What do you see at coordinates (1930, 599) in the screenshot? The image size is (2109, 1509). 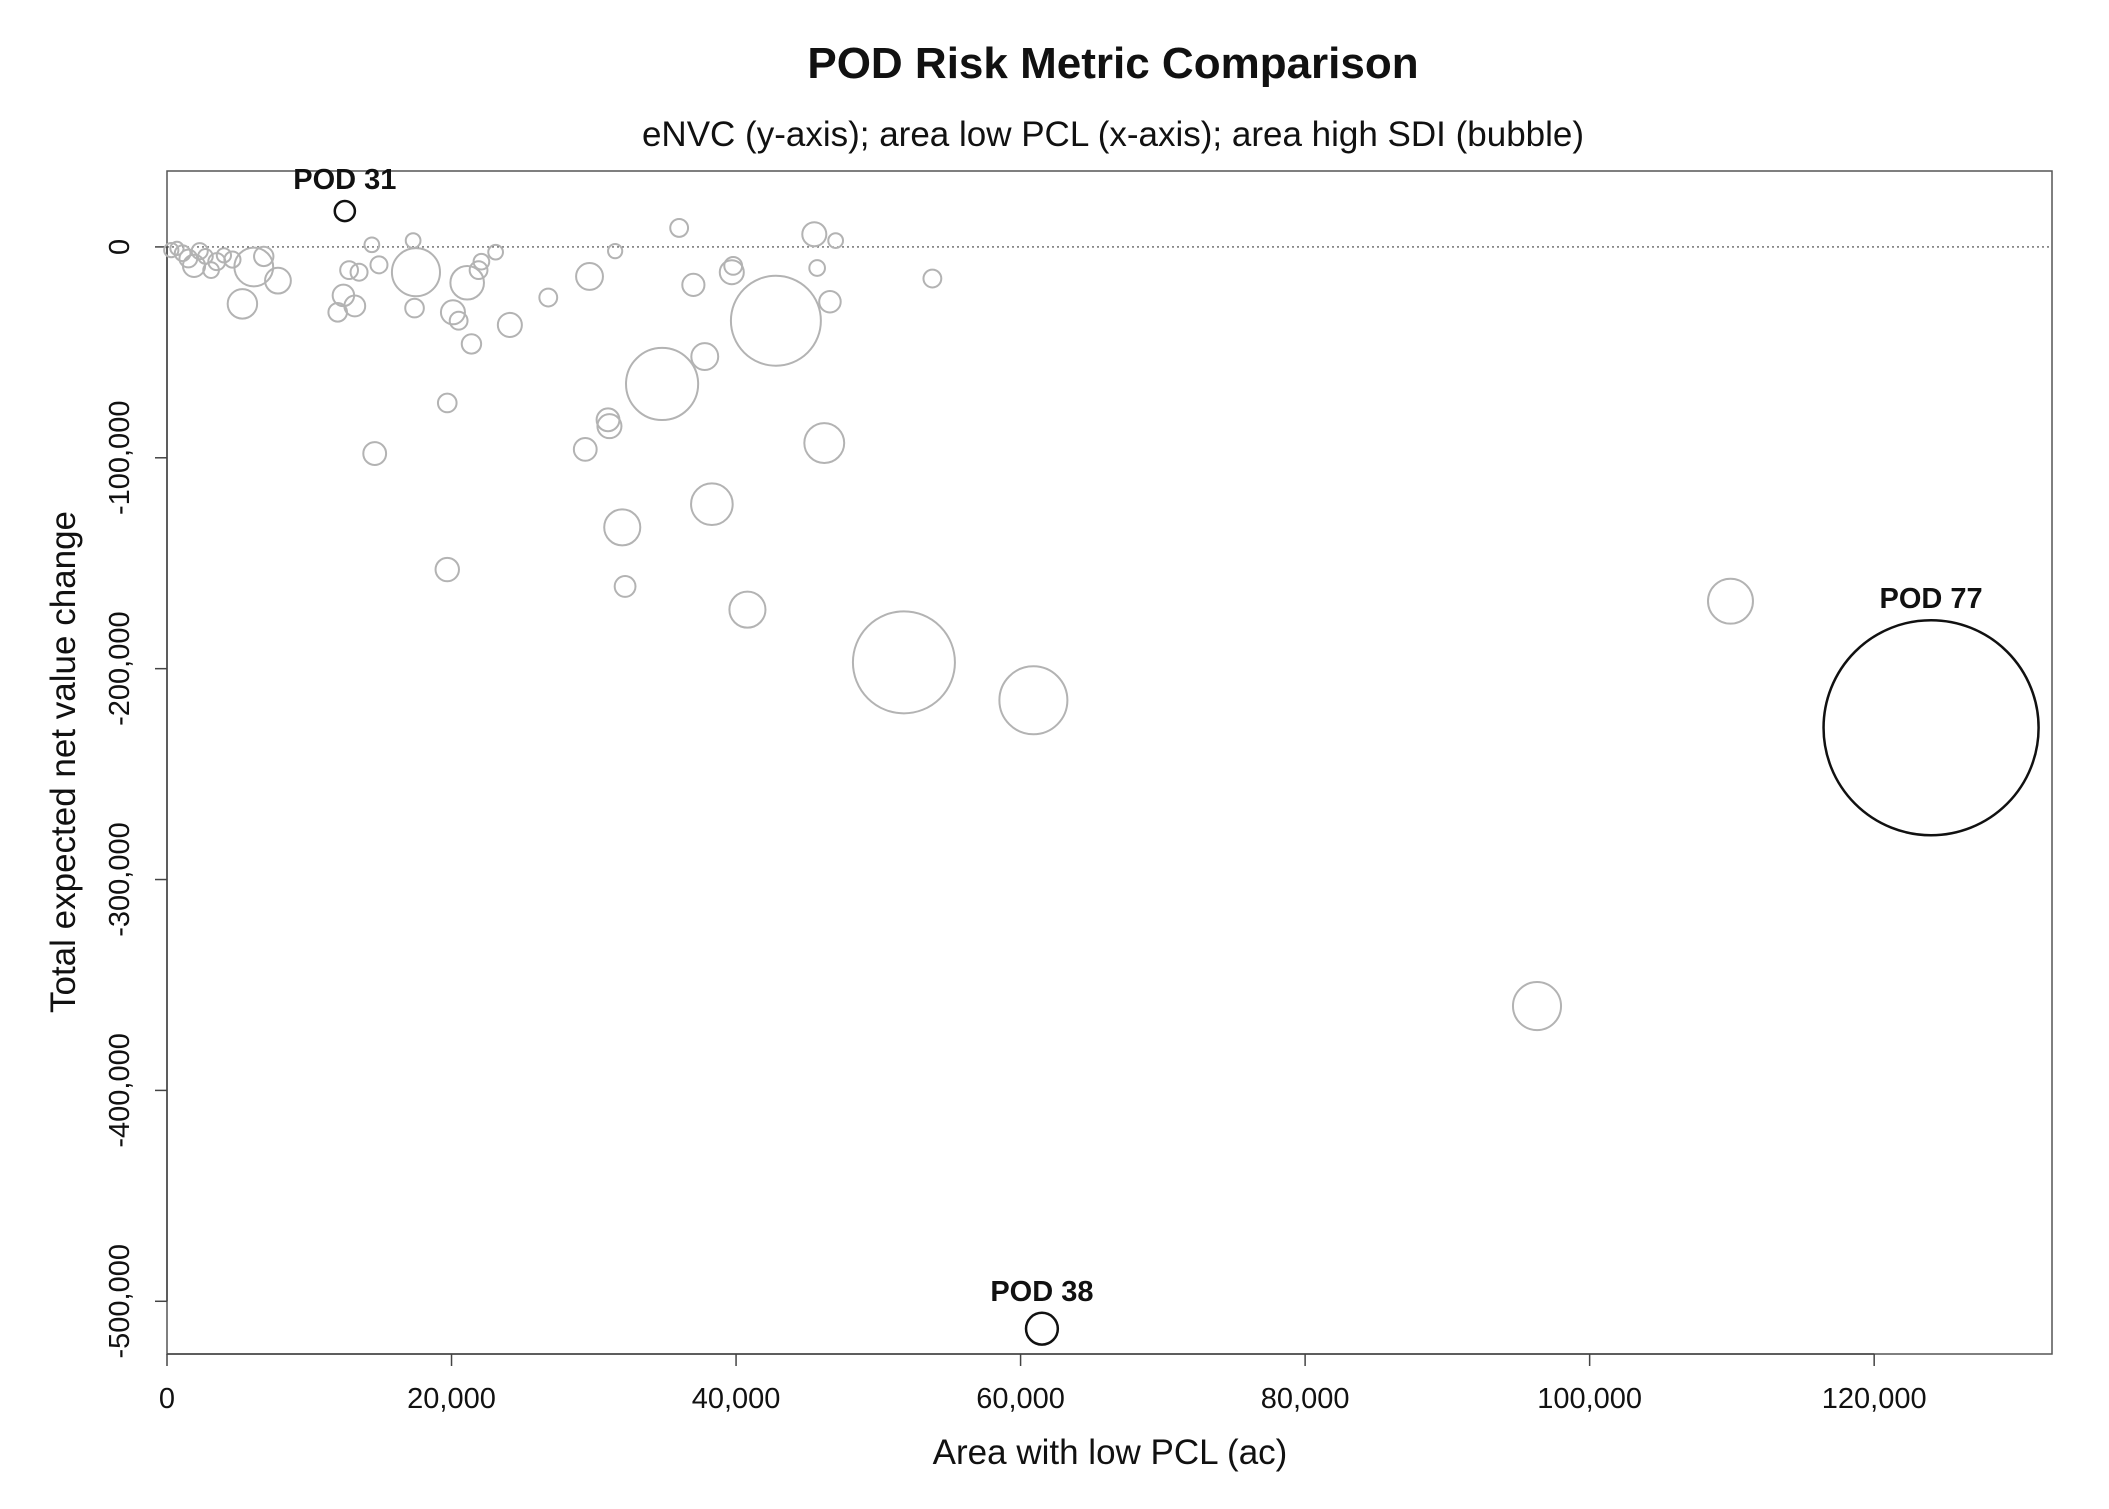 I see `pod-77-label: POD 77` at bounding box center [1930, 599].